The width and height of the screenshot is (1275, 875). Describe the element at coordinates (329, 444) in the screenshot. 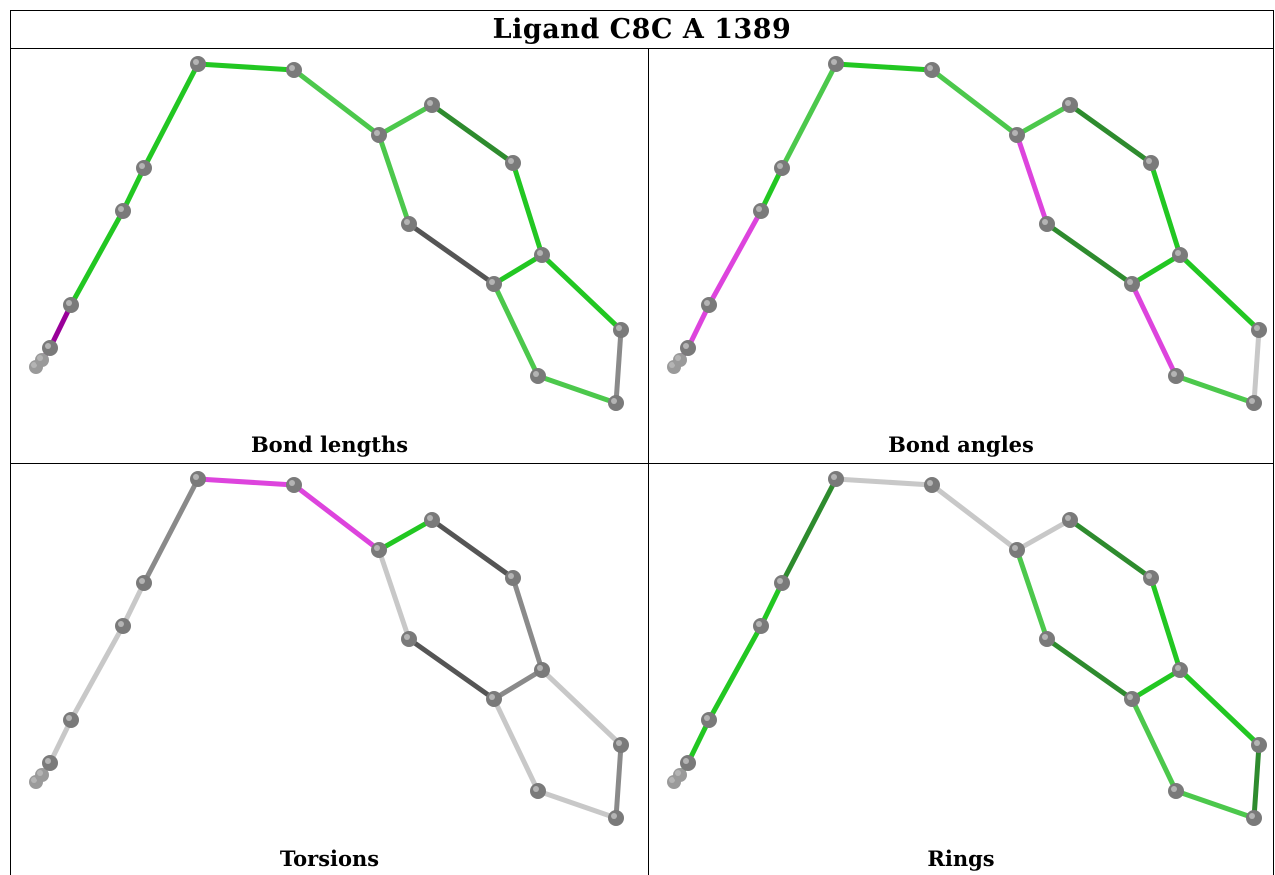

I see `bond-lengths-caption: Bond lengths` at that location.